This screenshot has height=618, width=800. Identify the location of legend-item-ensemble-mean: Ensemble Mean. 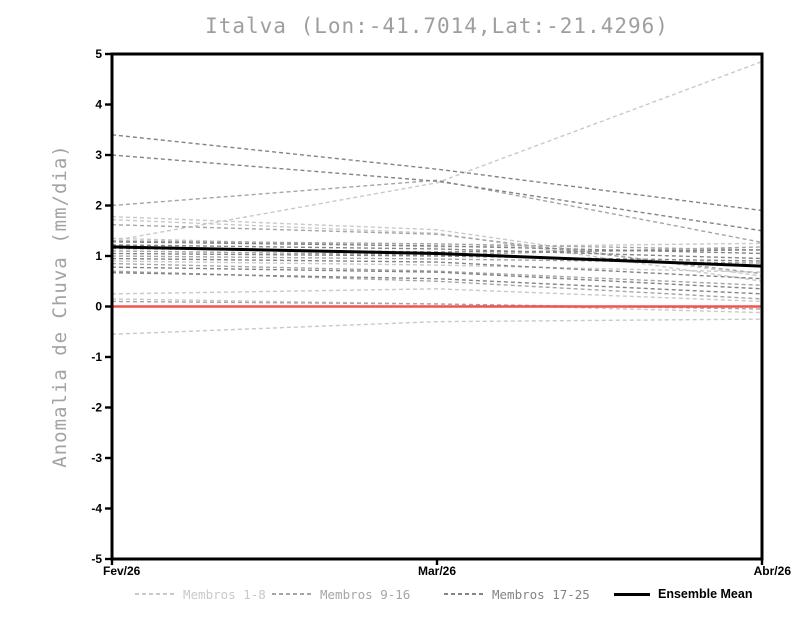
(683, 594).